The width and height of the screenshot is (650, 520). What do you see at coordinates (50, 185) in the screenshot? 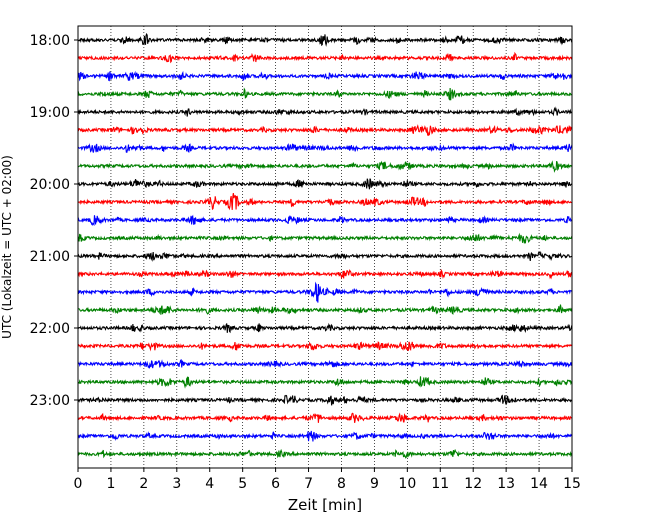
I see `y-tick-label: 20:00` at bounding box center [50, 185].